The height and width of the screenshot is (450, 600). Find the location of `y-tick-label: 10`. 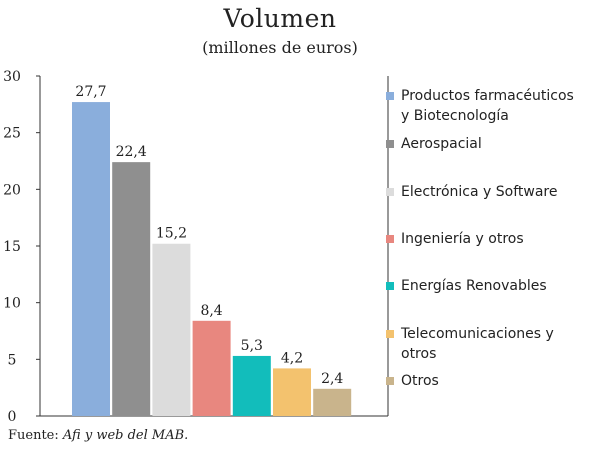

y-tick-label: 10 is located at coordinates (12, 304).